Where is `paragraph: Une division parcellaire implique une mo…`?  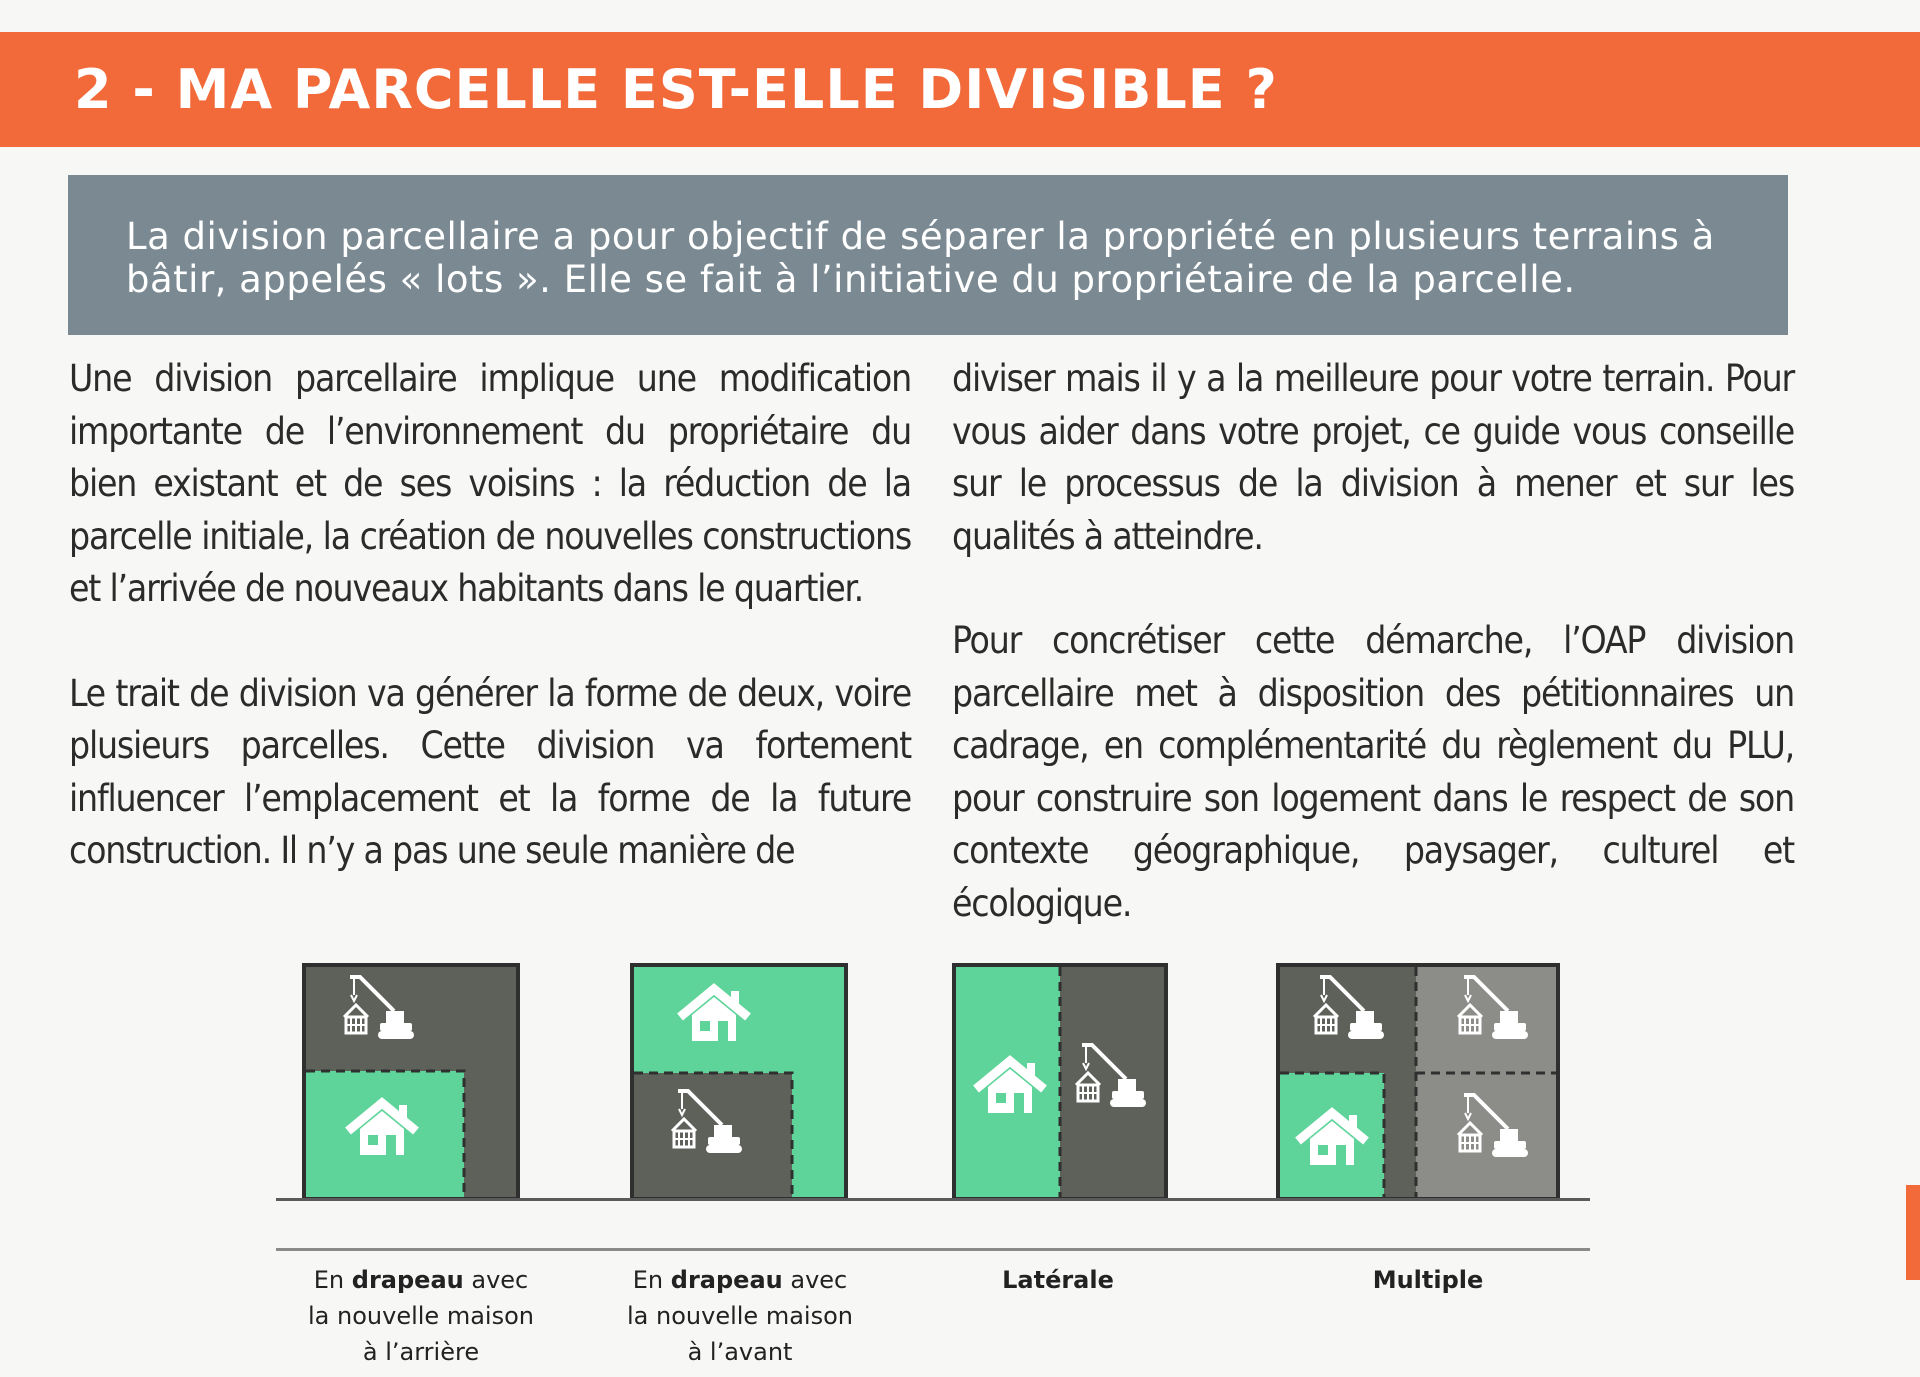
paragraph: Une division parcellaire implique une mo… is located at coordinates (490, 483).